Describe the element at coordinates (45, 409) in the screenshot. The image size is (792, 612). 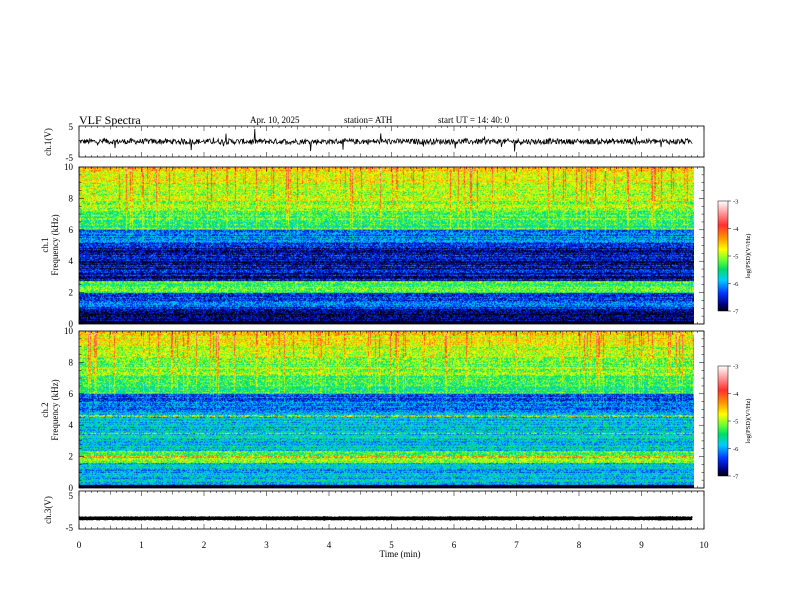
I see `ch2-spec-ylabel-channel: ch.2` at that location.